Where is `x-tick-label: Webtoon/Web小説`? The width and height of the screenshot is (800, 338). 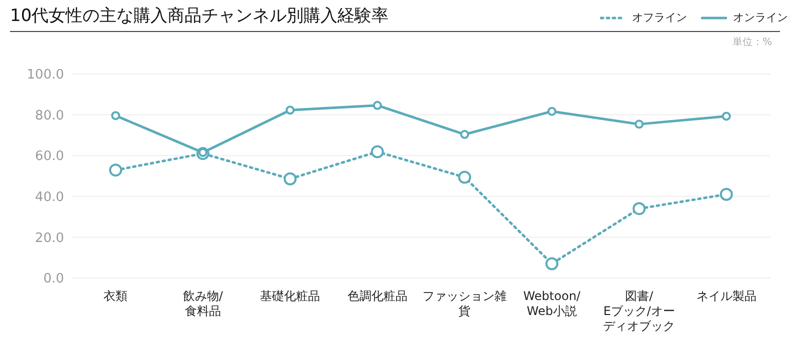
x-tick-label: Webtoon/Web小説 is located at coordinates (552, 303).